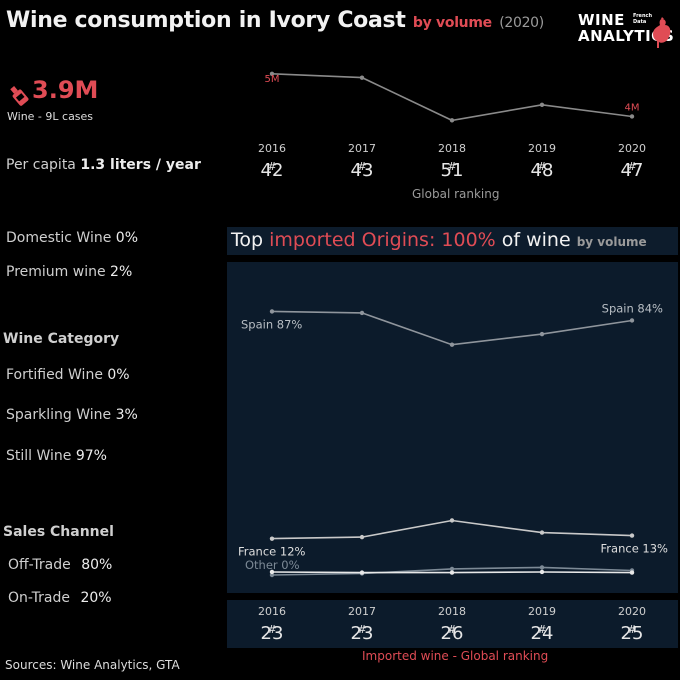  I want to click on kpi-value: 3.9M, so click(65, 90).